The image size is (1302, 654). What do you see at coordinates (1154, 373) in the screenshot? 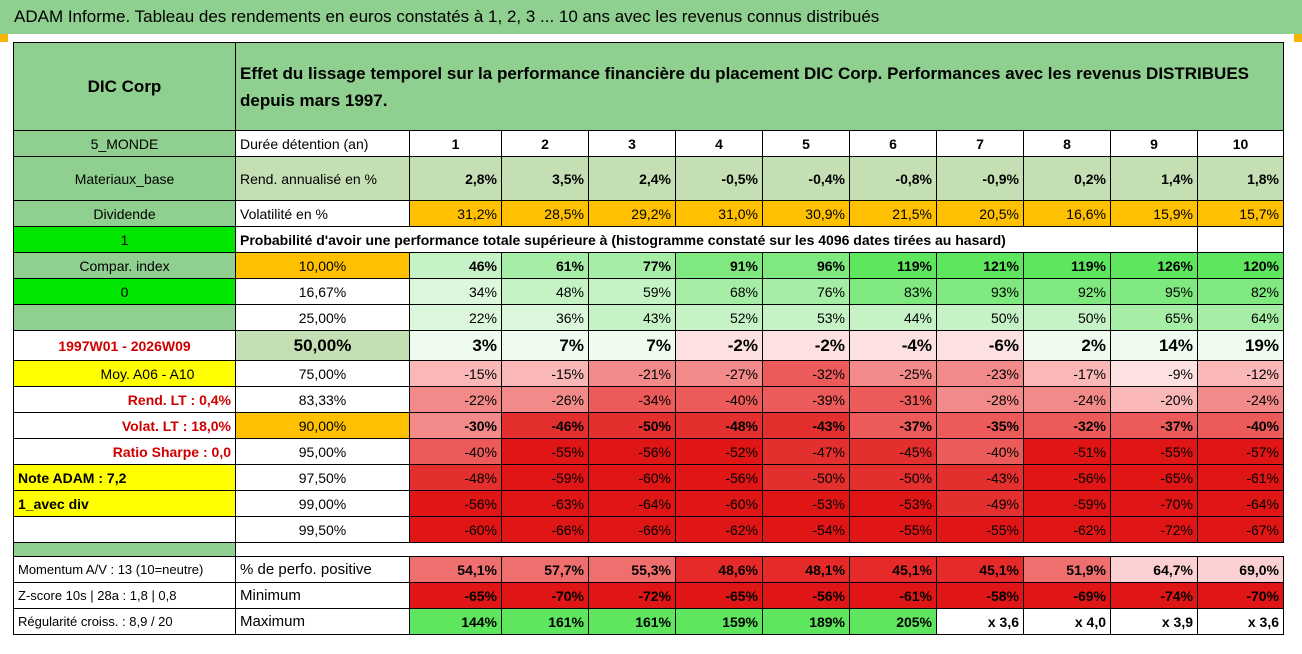
I see `prob-value: -9%` at bounding box center [1154, 373].